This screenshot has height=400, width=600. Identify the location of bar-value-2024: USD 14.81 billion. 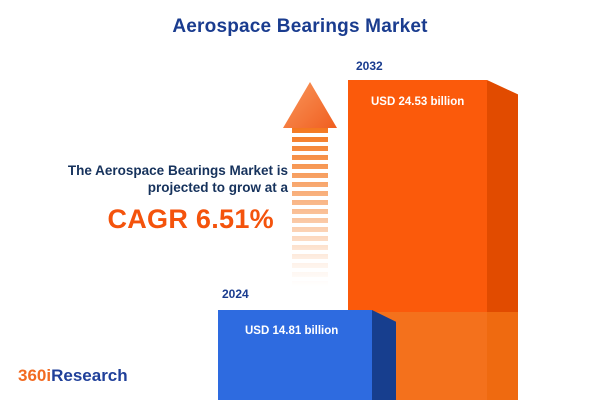
(292, 331).